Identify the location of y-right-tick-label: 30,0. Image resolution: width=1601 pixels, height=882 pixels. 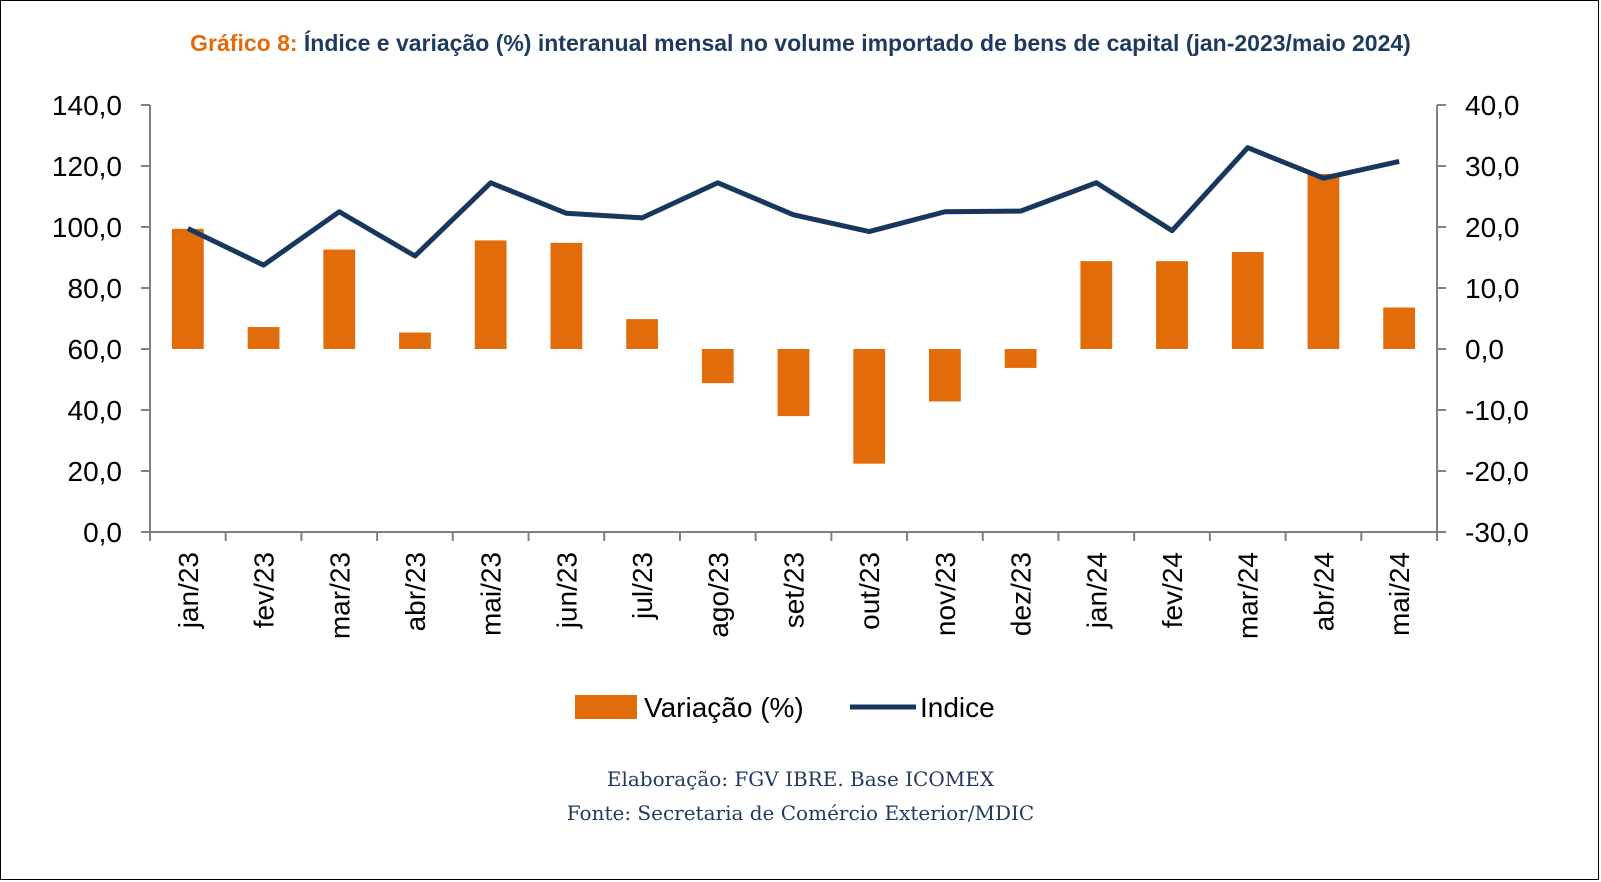
(1492, 166).